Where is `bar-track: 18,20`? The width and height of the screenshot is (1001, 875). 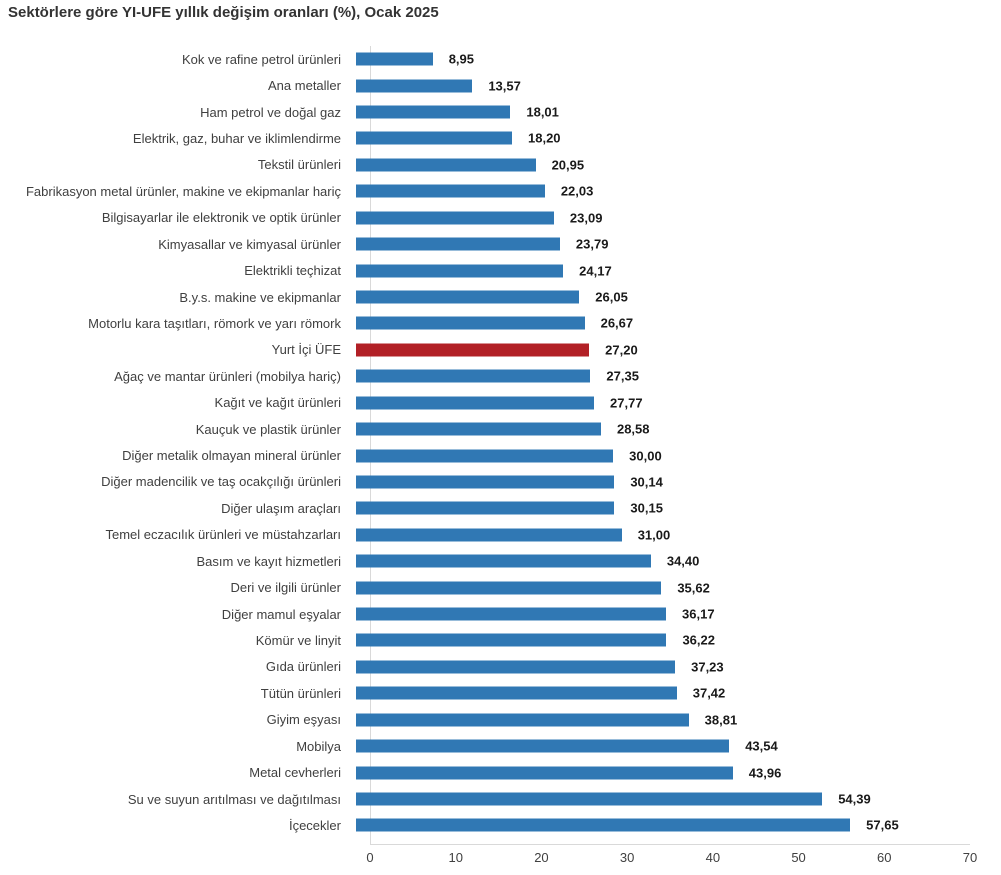
bar-track: 18,20 is located at coordinates (656, 138).